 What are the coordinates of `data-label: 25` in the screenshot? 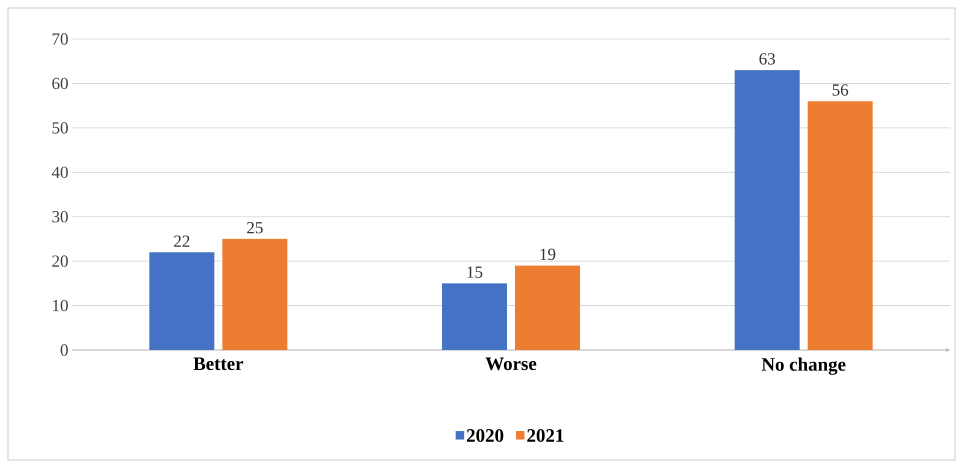 It's located at (255, 228).